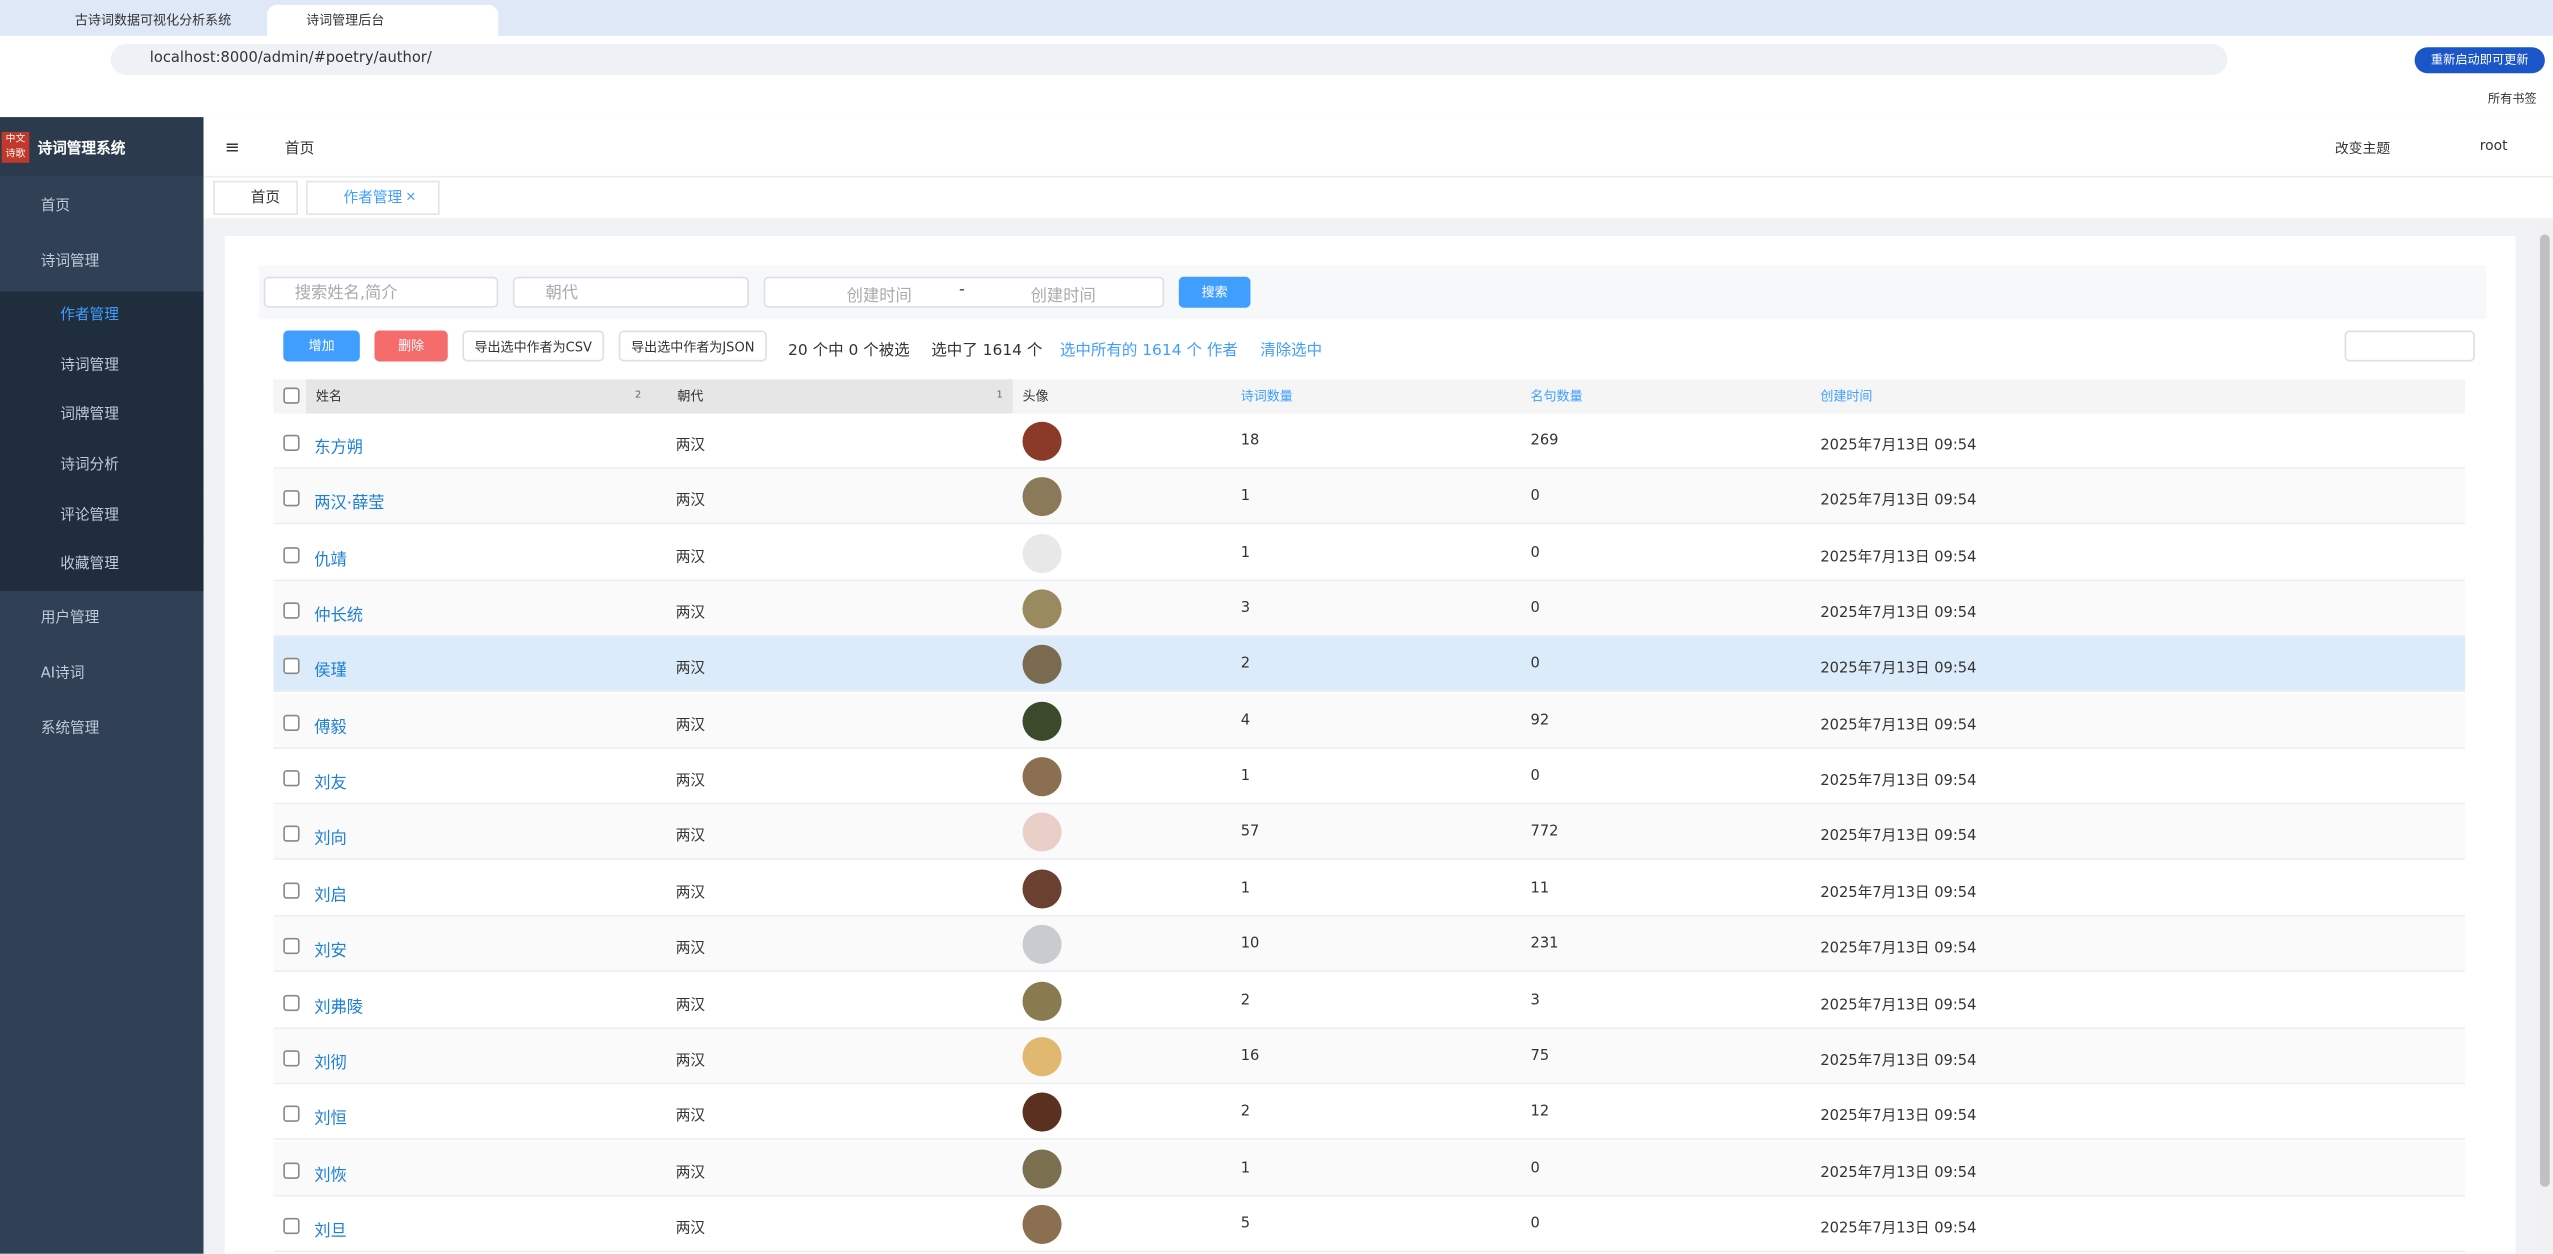 Image resolution: width=2553 pixels, height=1254 pixels. What do you see at coordinates (330, 951) in the screenshot?
I see `author-name: 刘安` at bounding box center [330, 951].